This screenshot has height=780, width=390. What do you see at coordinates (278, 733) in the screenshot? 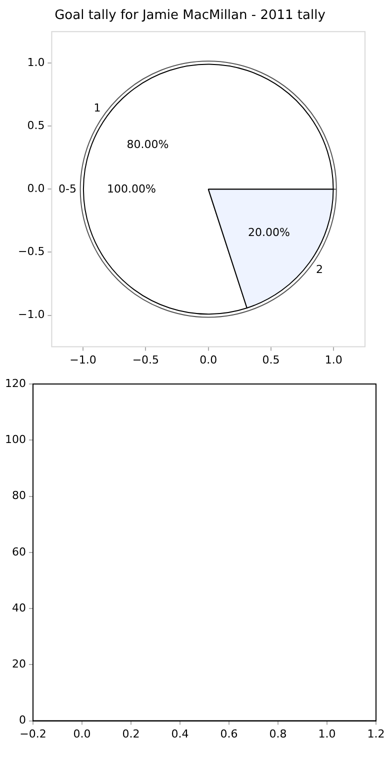
I see `x-tick-label: 0.8` at bounding box center [278, 733].